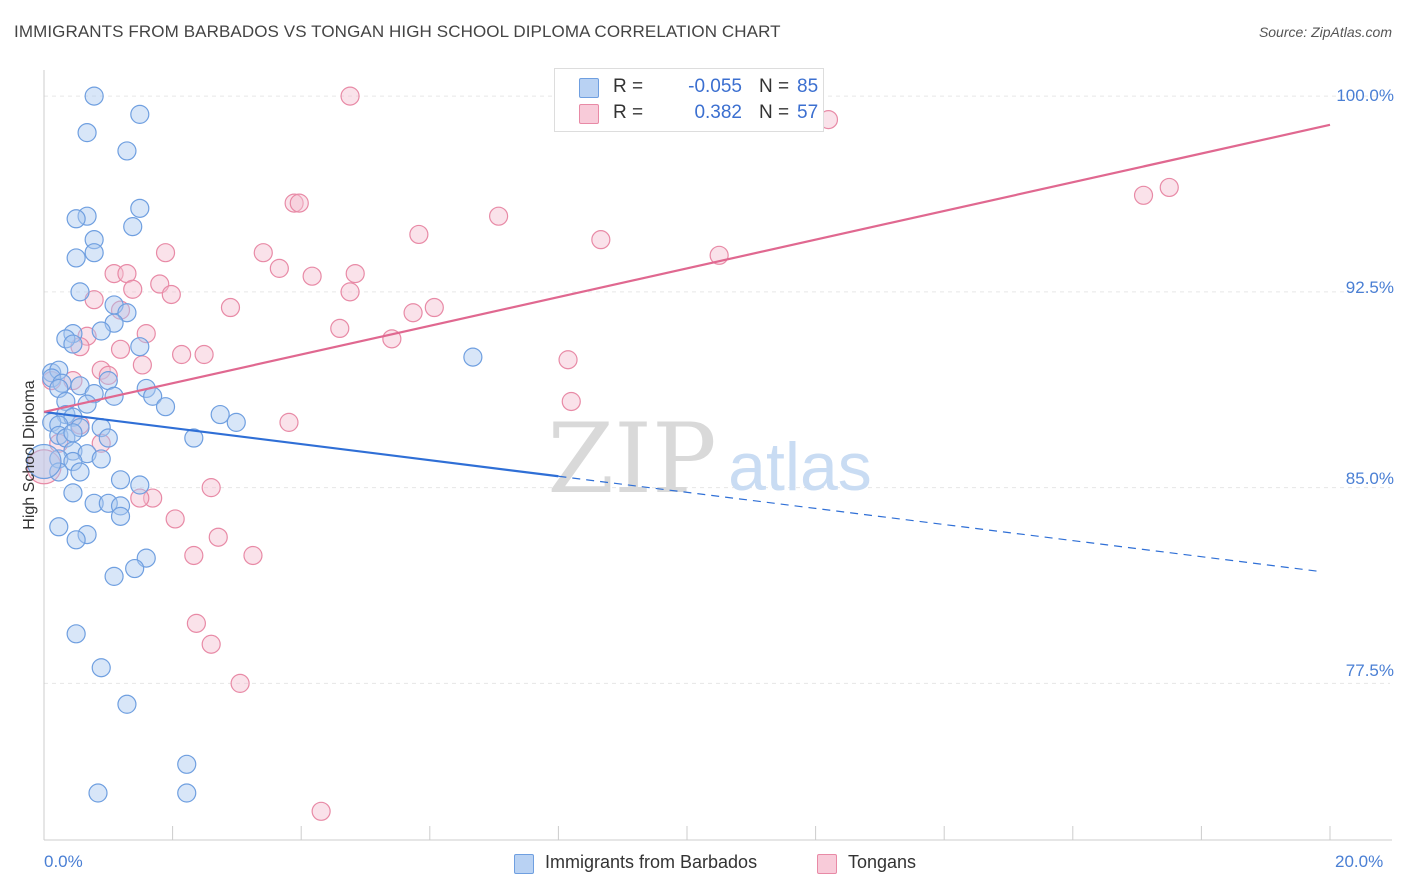 The height and width of the screenshot is (892, 1406). What do you see at coordinates (301, 444) in the screenshot?
I see `trend-line-barbados` at bounding box center [301, 444].